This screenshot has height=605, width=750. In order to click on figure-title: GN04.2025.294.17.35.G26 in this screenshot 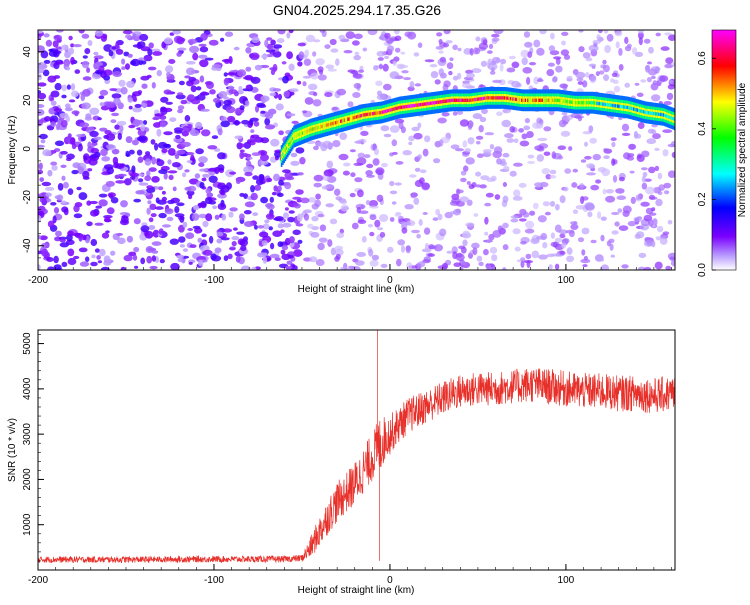, I will do `click(357, 10)`.